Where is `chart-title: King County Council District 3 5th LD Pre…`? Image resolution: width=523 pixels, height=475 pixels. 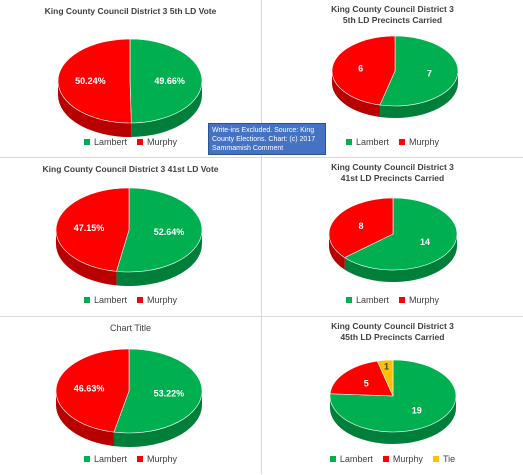
chart-title: King County Council District 3 5th LD Pre… is located at coordinates (392, 14).